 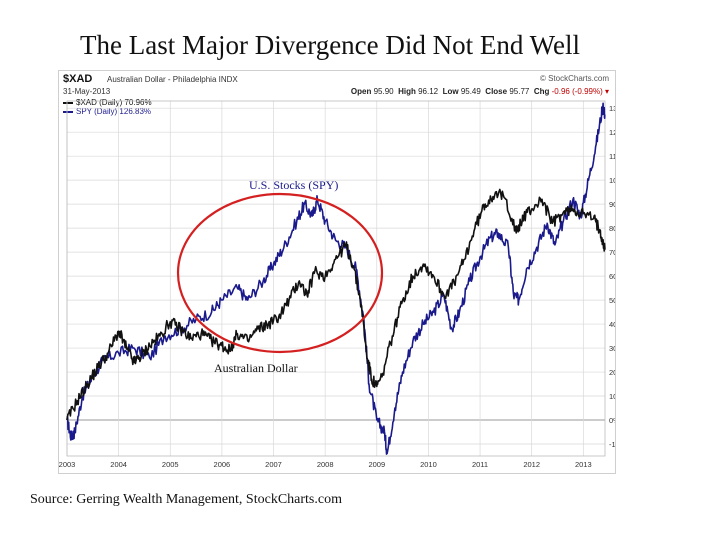 I want to click on close-label: Close, so click(x=496, y=91).